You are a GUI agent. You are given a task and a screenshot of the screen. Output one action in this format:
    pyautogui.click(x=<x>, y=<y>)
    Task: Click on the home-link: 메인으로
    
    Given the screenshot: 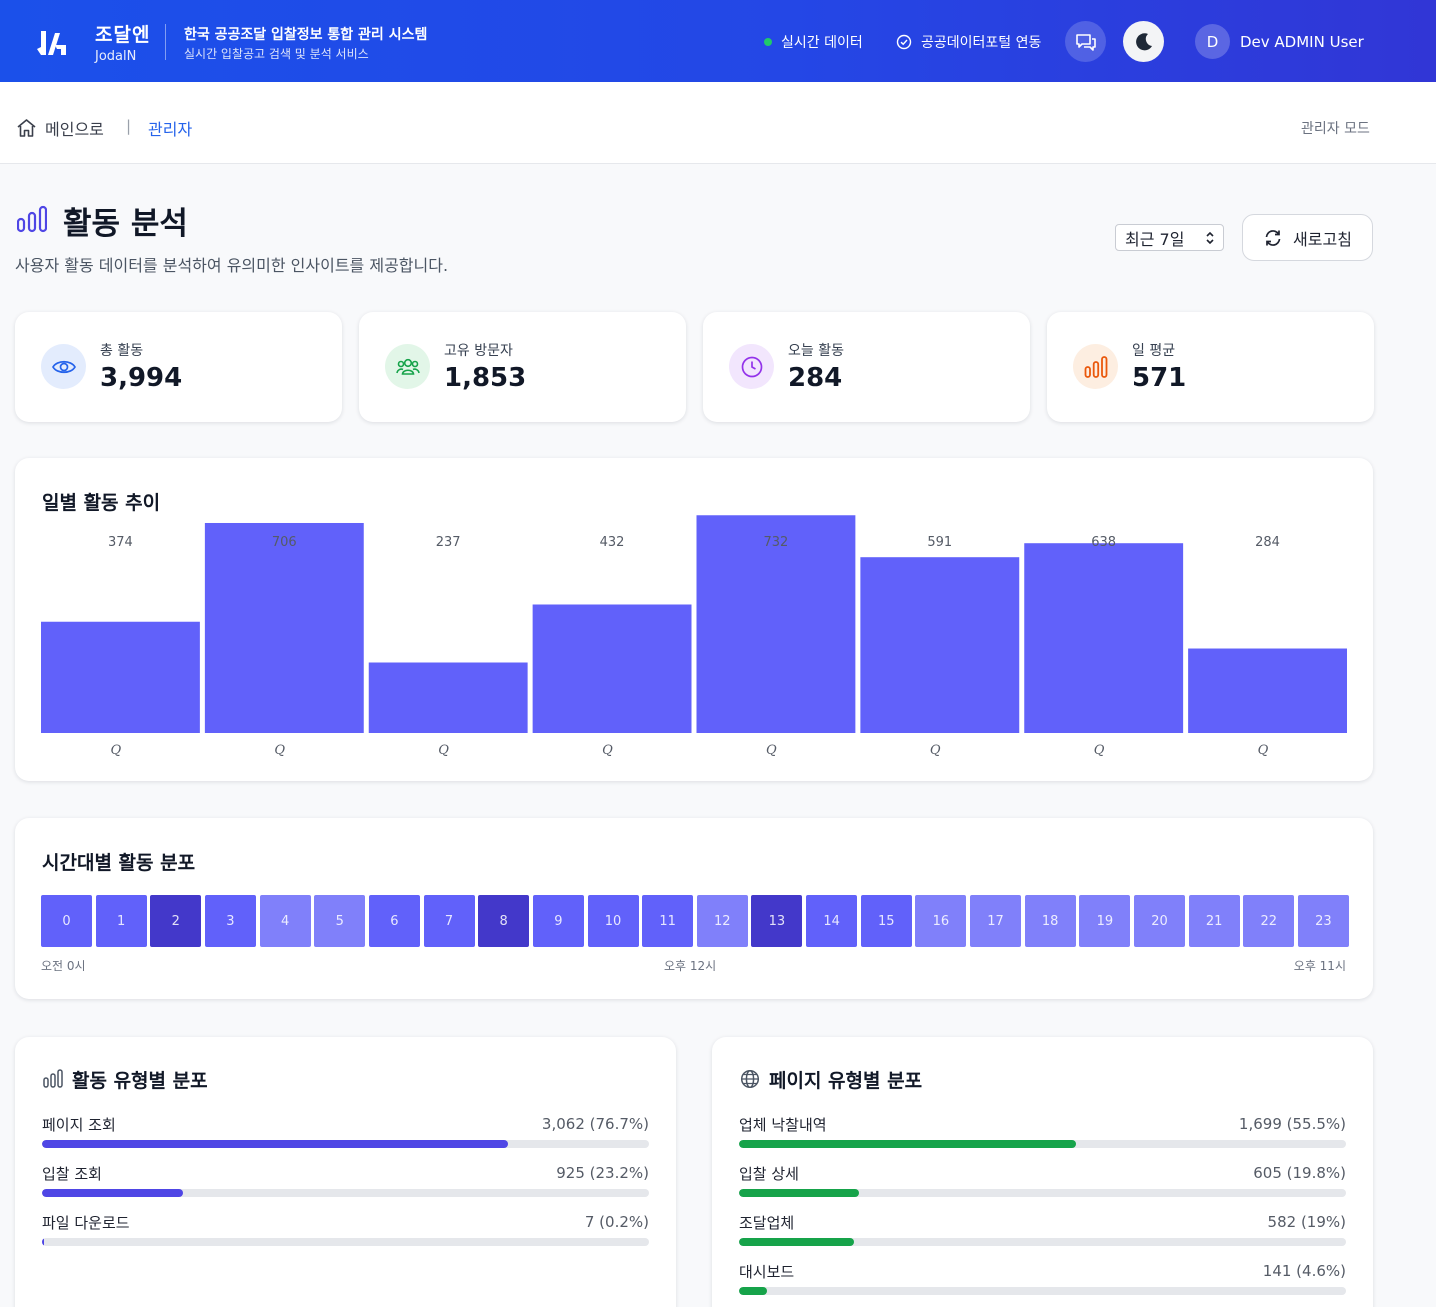 What is the action you would take?
    pyautogui.click(x=60, y=128)
    